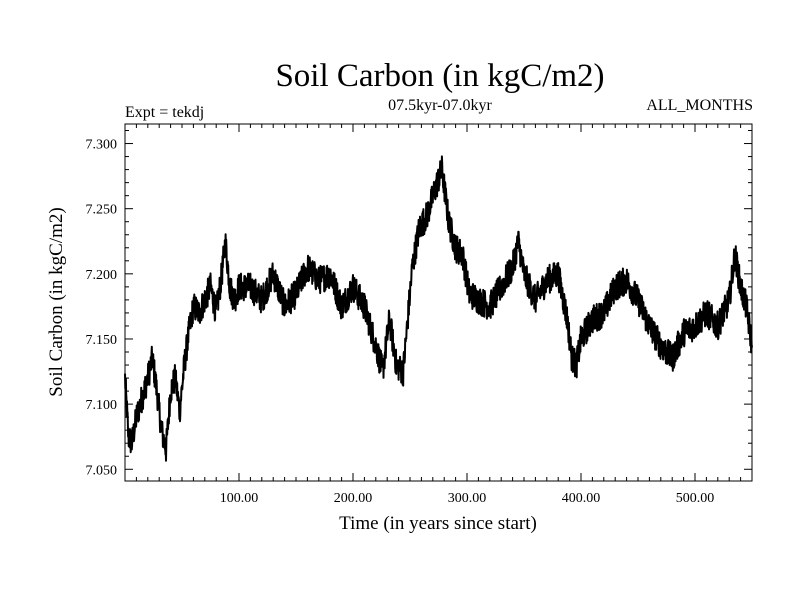  Describe the element at coordinates (102, 405) in the screenshot. I see `y-tick-label: 7.100` at that location.